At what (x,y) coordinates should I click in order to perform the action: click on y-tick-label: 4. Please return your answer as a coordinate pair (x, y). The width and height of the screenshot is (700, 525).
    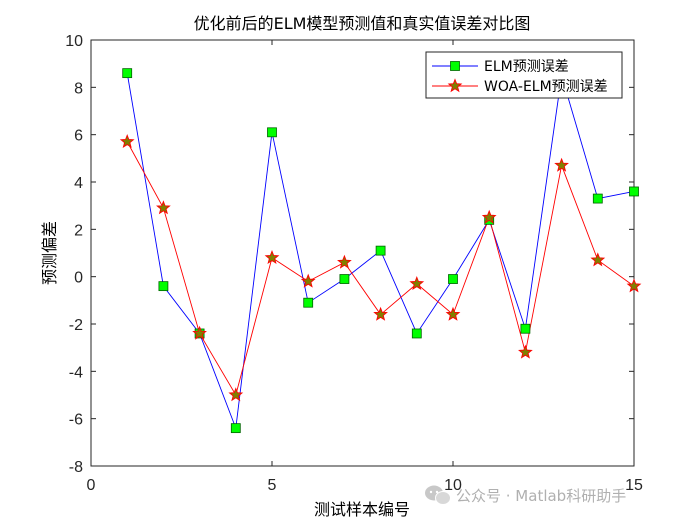
    Looking at the image, I should click on (78, 183).